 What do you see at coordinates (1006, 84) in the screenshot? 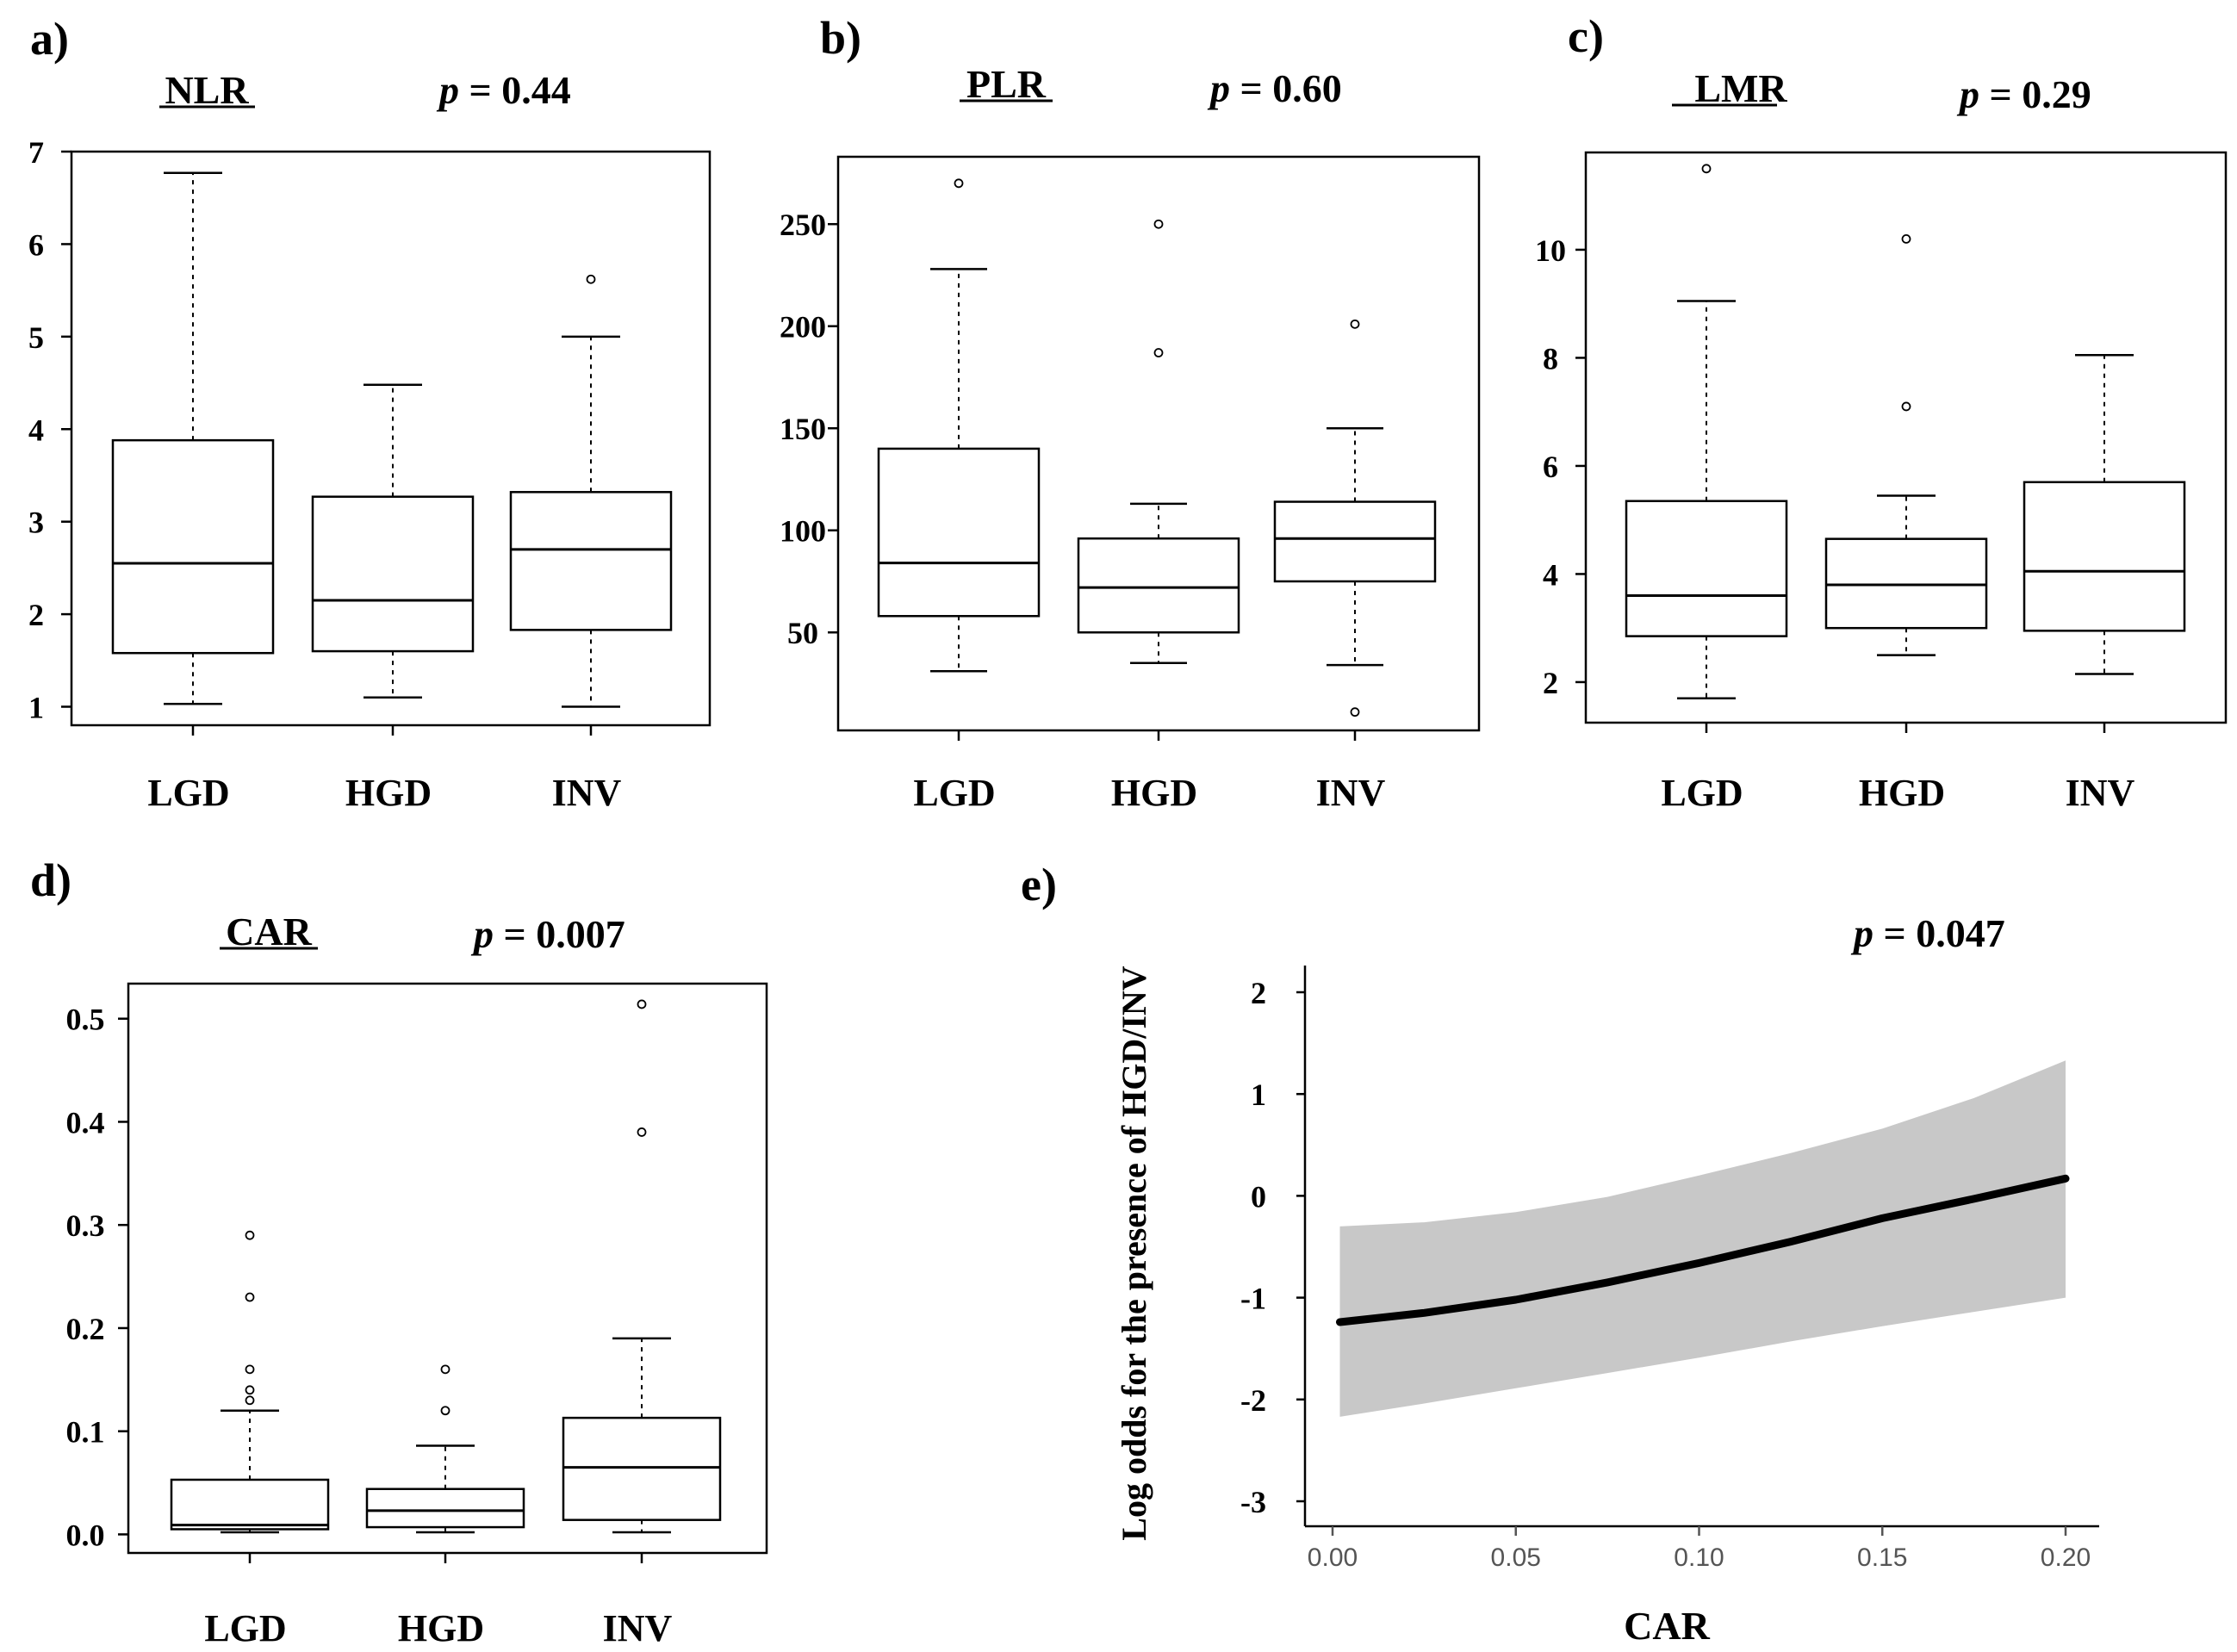
I see `chart-title: PLR` at bounding box center [1006, 84].